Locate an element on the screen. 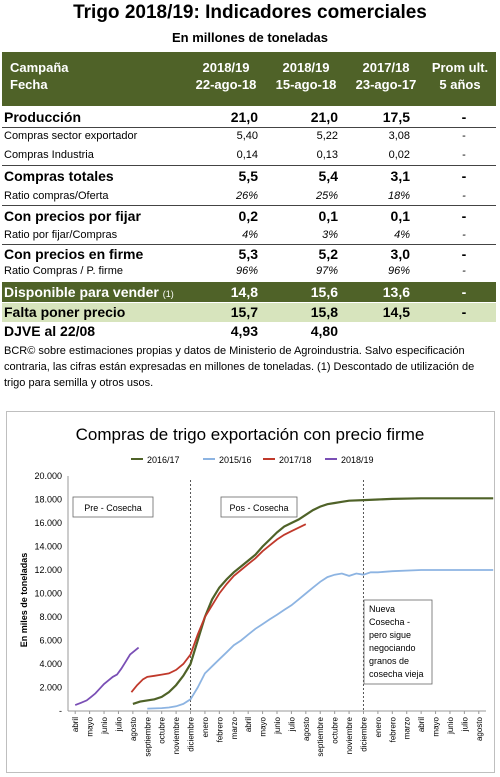 This screenshot has width=500, height=777. annotation-nueva-line: Nueva is located at coordinates (382, 609).